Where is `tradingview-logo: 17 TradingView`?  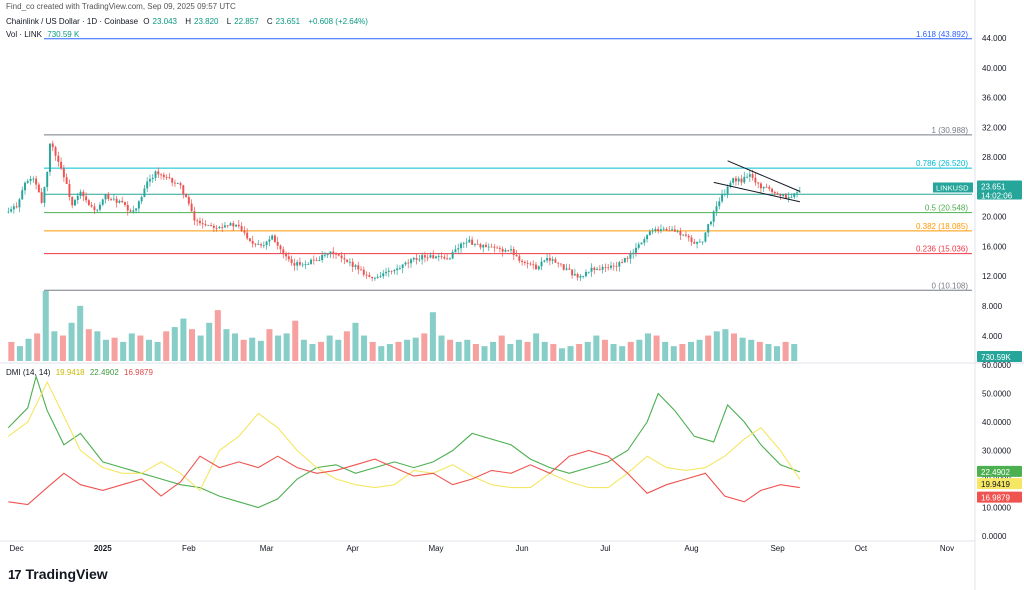
tradingview-logo: 17 TradingView is located at coordinates (58, 574).